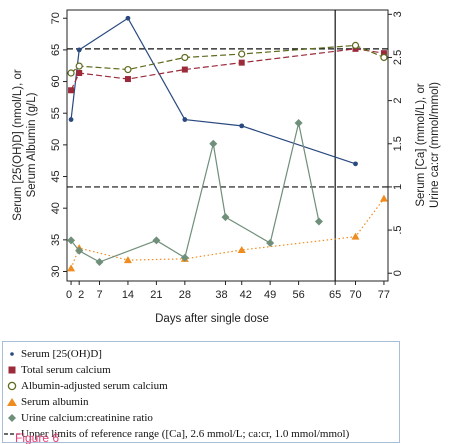 This screenshot has width=455, height=444. What do you see at coordinates (12, 386) in the screenshot?
I see `legend-circle-icon` at bounding box center [12, 386].